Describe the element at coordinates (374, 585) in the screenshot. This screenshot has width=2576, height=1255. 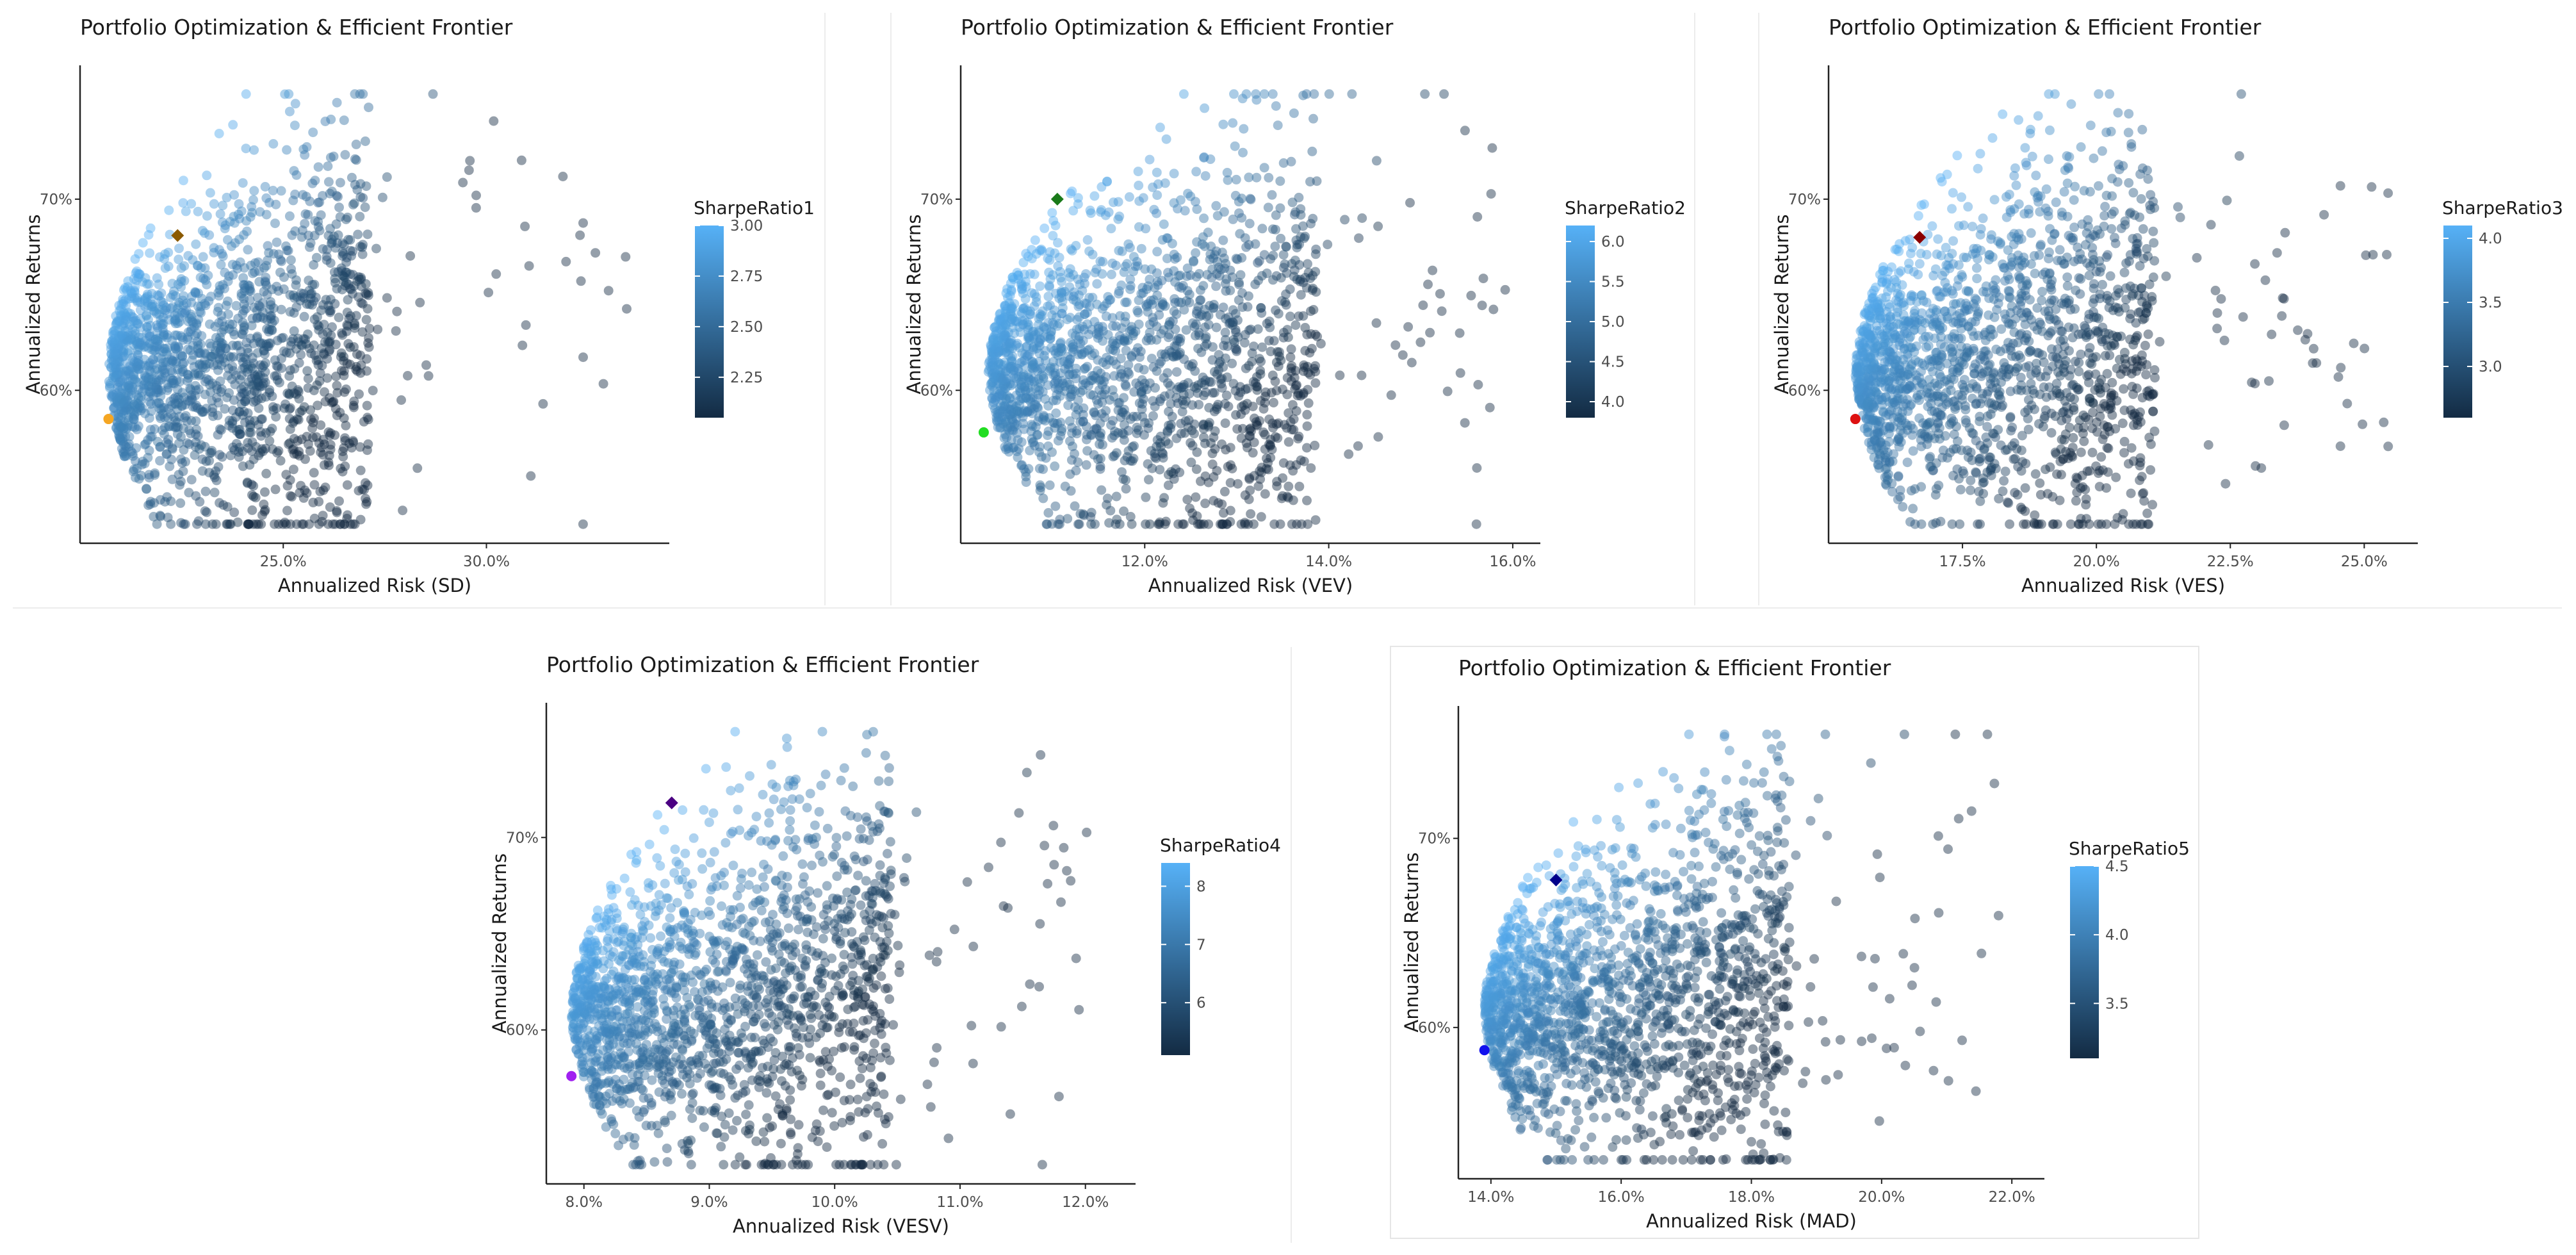
I see `x-axis-label: Annualized Risk (SD)` at that location.